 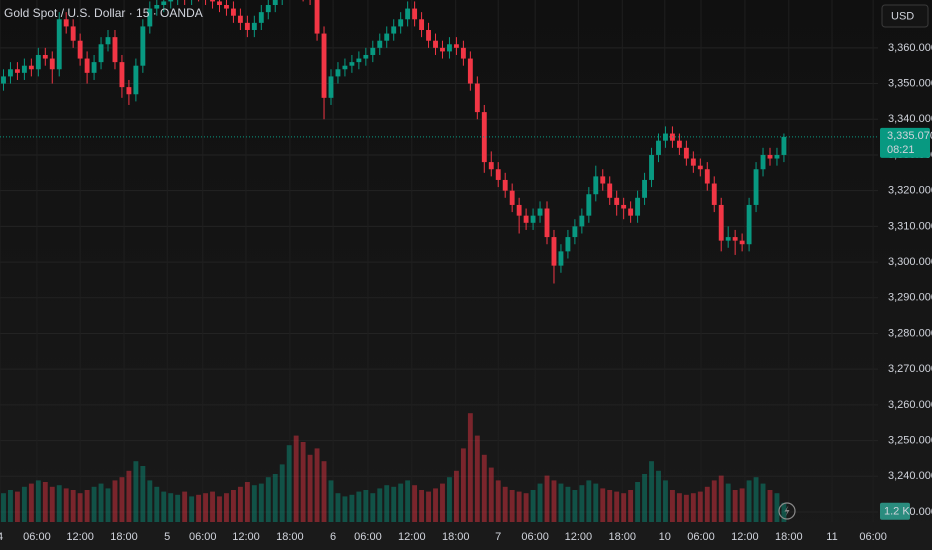 What do you see at coordinates (897, 512) in the screenshot?
I see `last-volume-label: 1.2 K` at bounding box center [897, 512].